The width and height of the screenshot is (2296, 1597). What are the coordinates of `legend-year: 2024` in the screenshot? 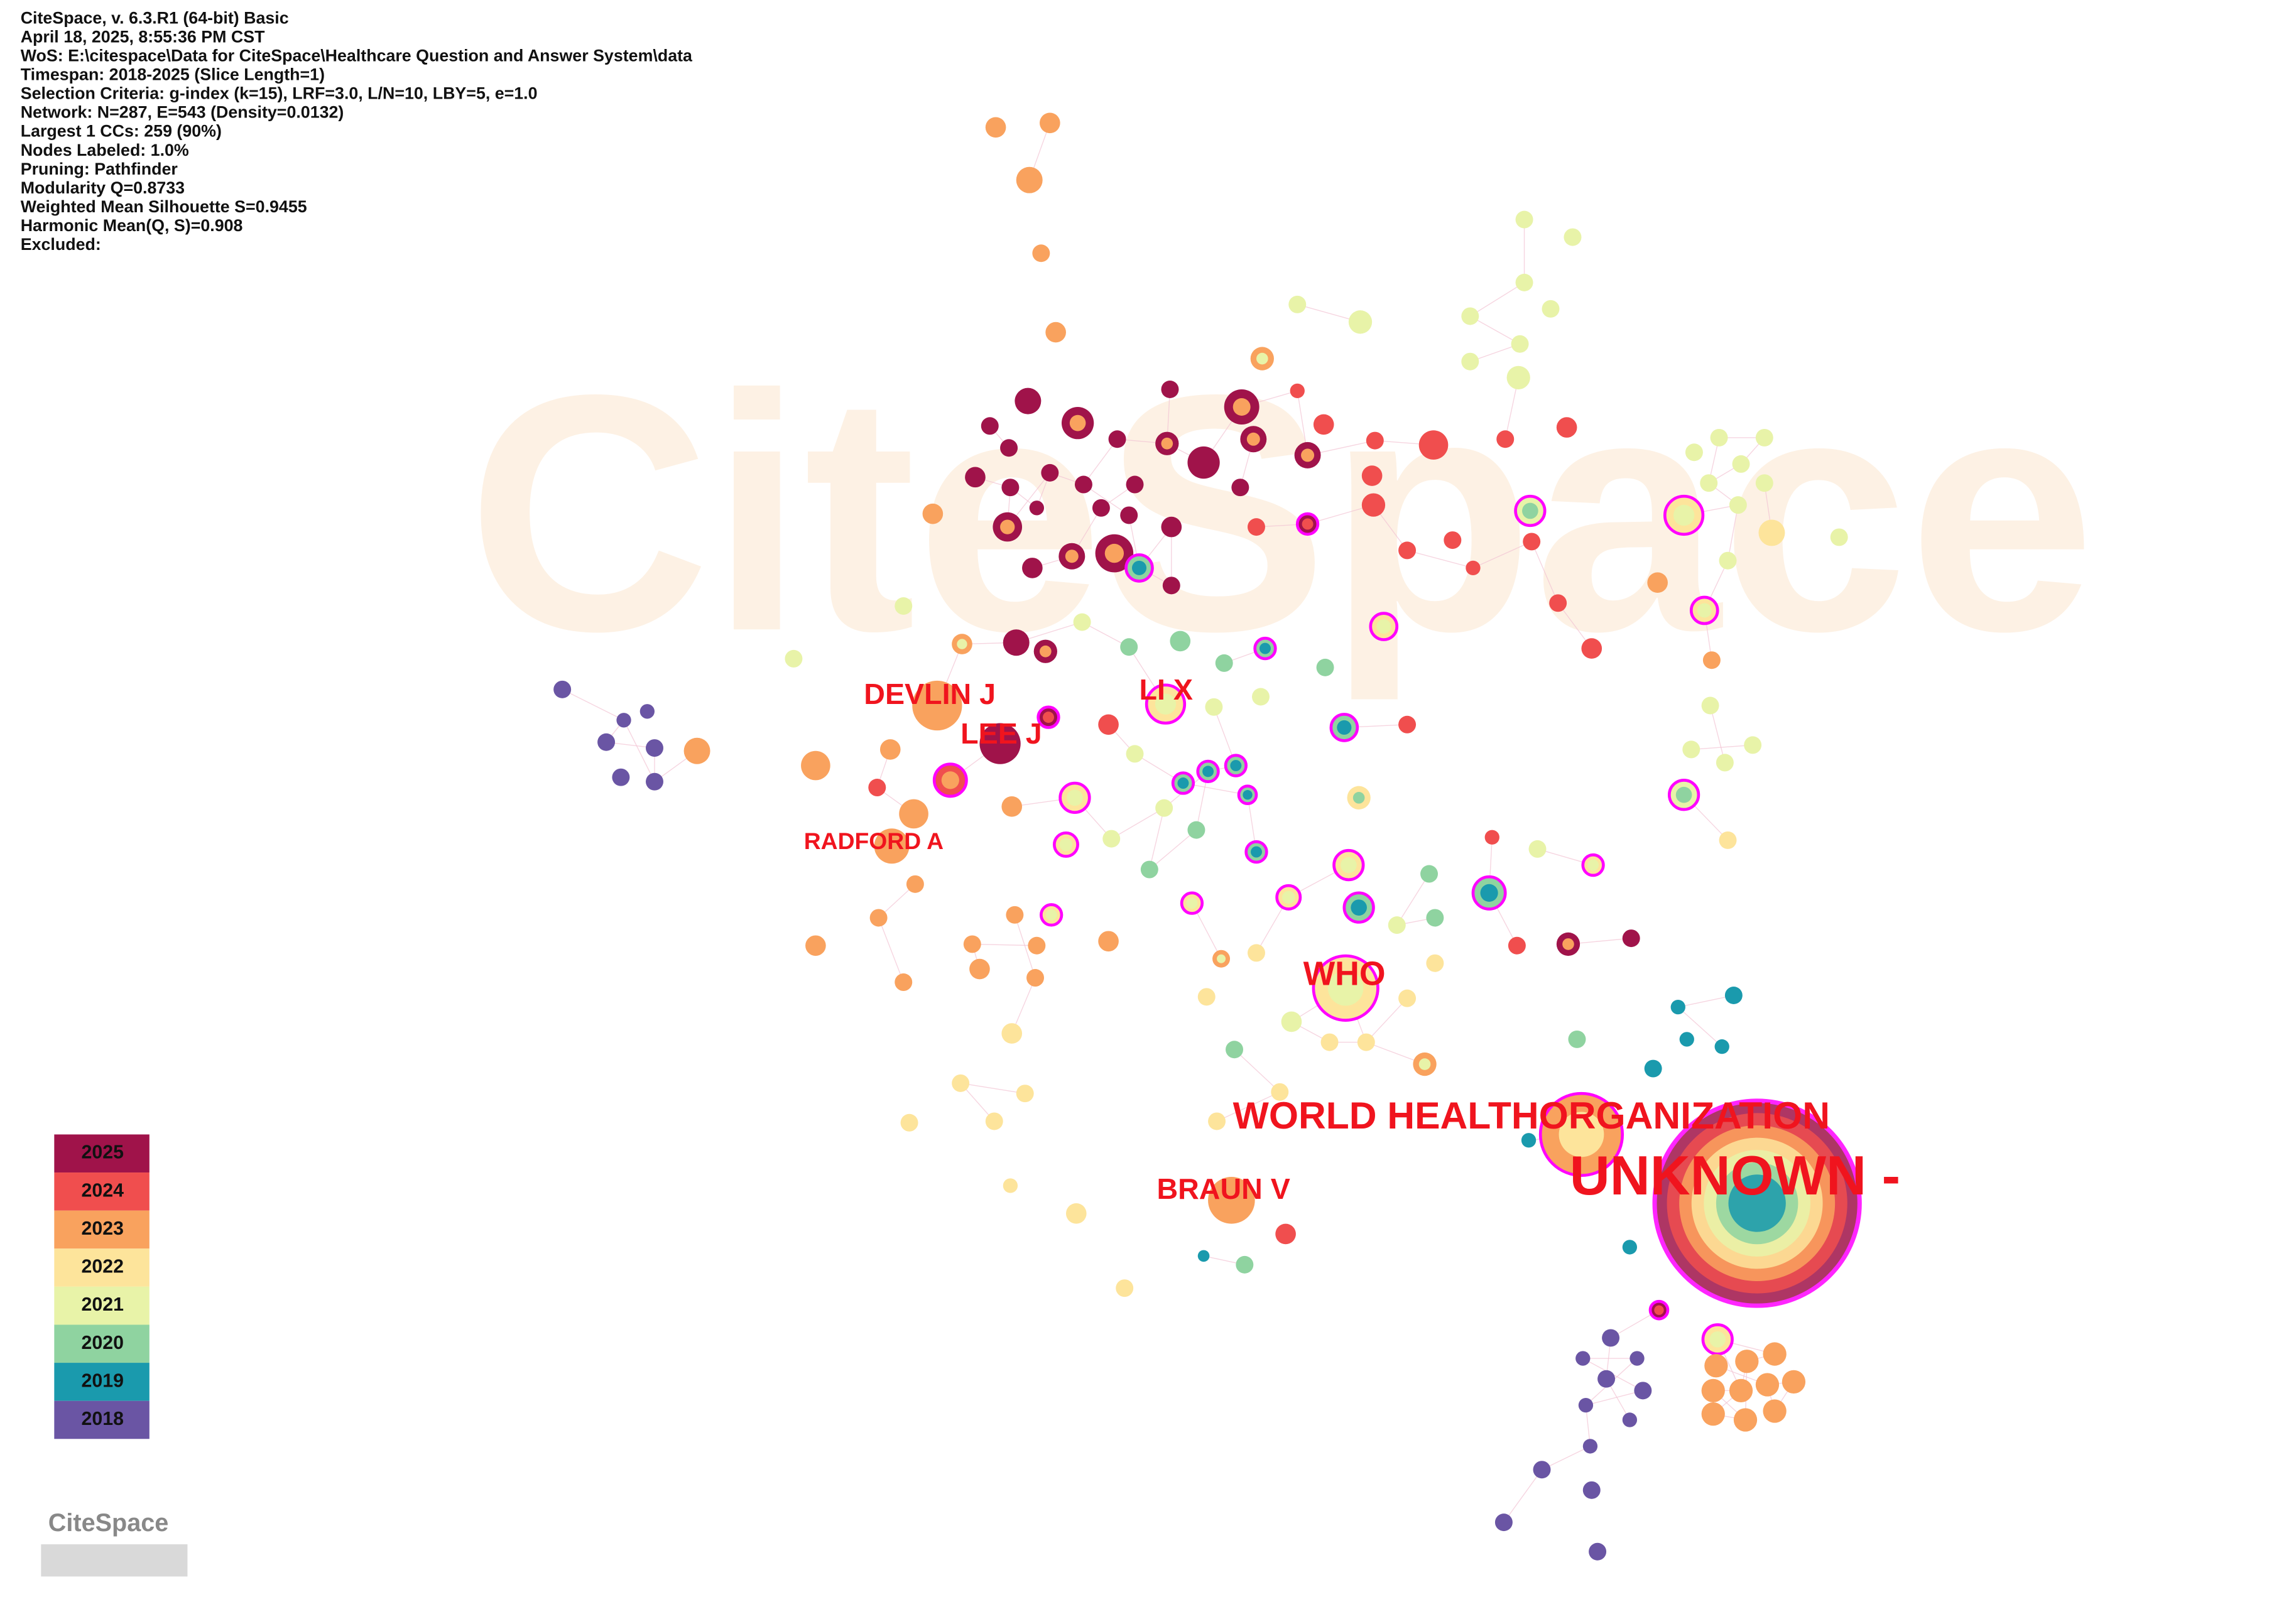 It's located at (103, 1190).